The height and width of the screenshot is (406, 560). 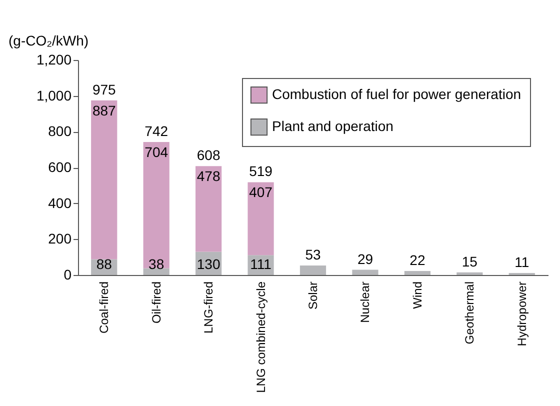 What do you see at coordinates (48, 40) in the screenshot?
I see `y-axis-title: (g-CO₂/kWh)` at bounding box center [48, 40].